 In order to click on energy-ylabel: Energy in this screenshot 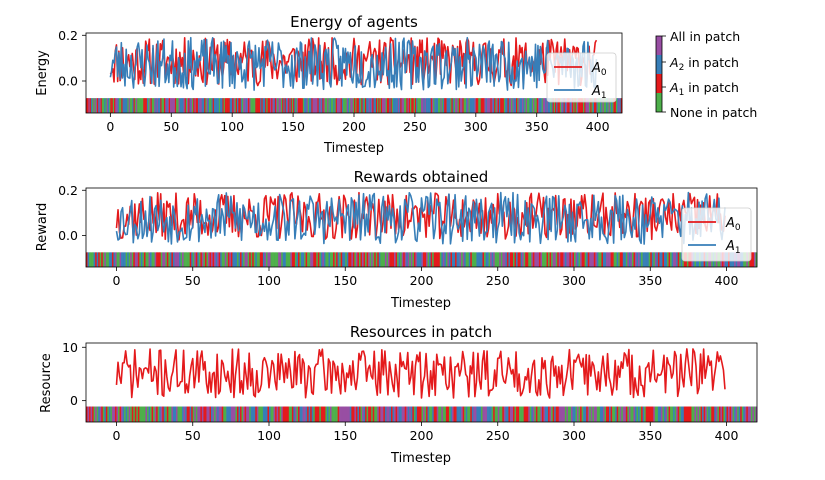, I will do `click(42, 73)`.